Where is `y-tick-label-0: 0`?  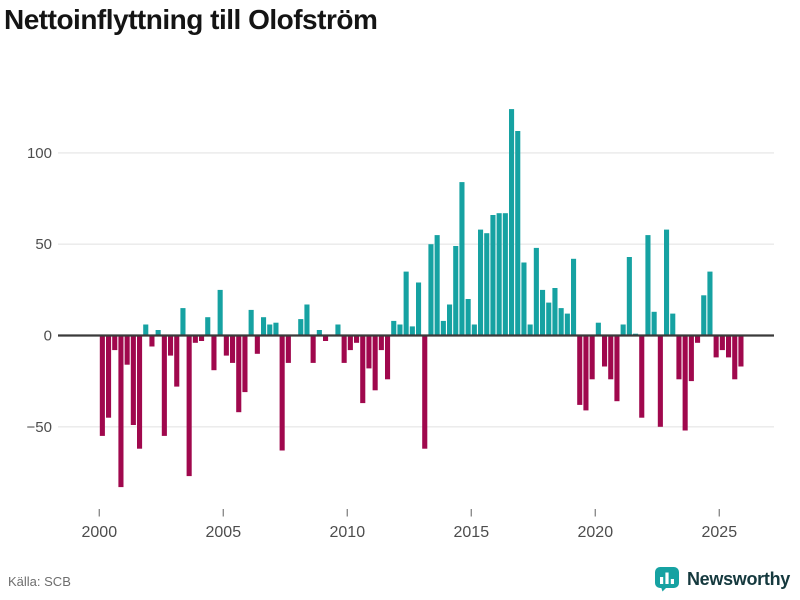
y-tick-label-0: 0 is located at coordinates (48, 336).